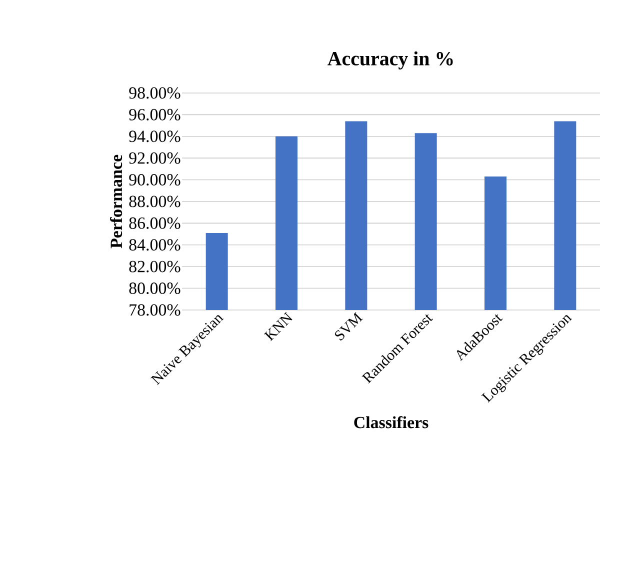 The height and width of the screenshot is (567, 626). I want to click on y-tick-label: 82.00%, so click(154, 266).